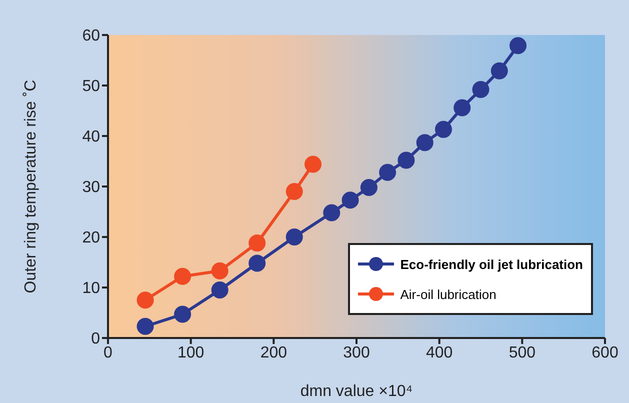  What do you see at coordinates (91, 289) in the screenshot?
I see `y-tick-label: 10` at bounding box center [91, 289].